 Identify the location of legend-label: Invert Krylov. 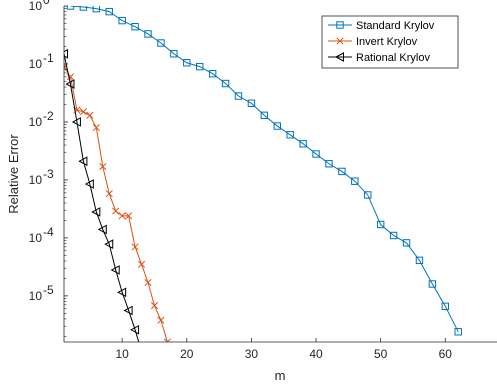
(387, 42).